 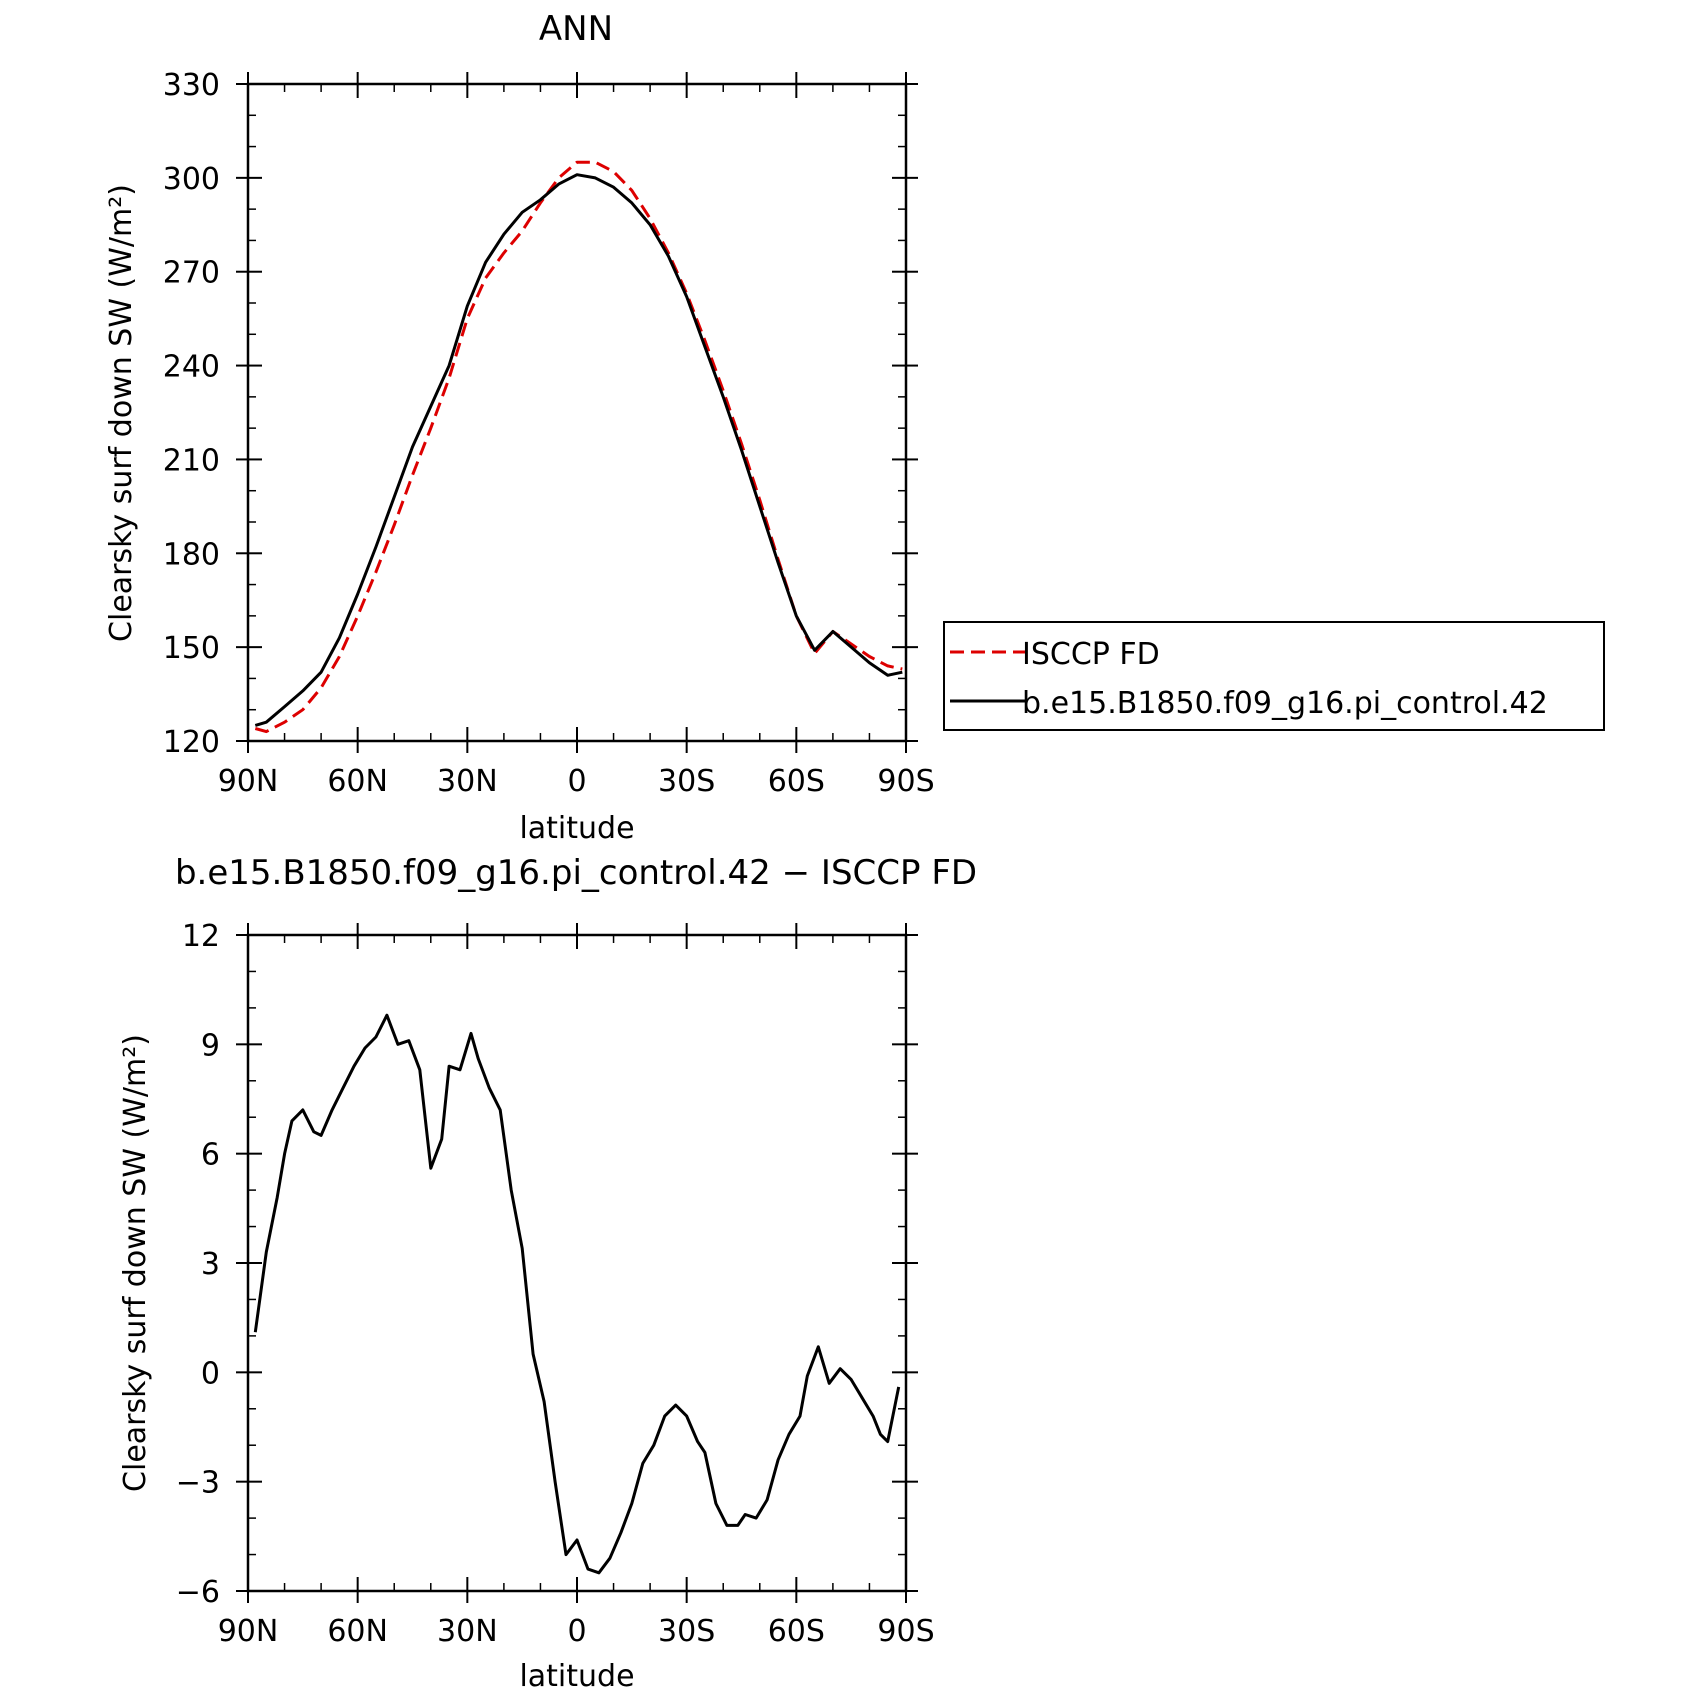 I want to click on legend-box, so click(x=1274, y=676).